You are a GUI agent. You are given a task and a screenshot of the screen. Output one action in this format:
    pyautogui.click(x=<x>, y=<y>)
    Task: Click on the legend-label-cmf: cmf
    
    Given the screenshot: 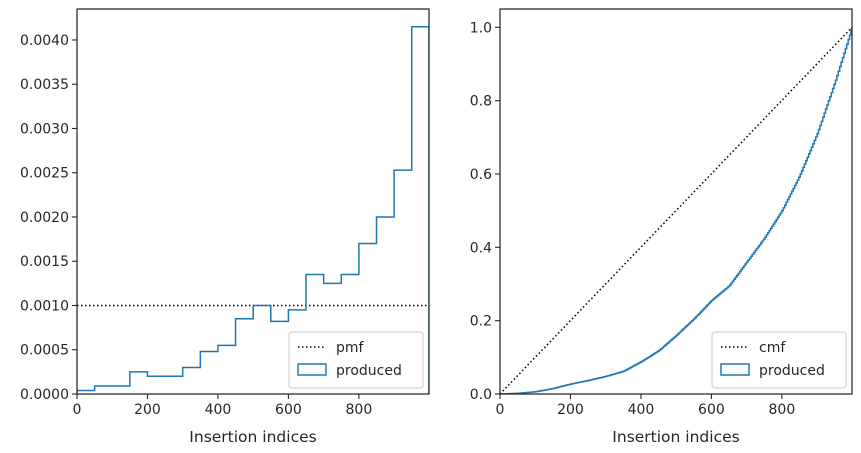 What is the action you would take?
    pyautogui.click(x=772, y=348)
    